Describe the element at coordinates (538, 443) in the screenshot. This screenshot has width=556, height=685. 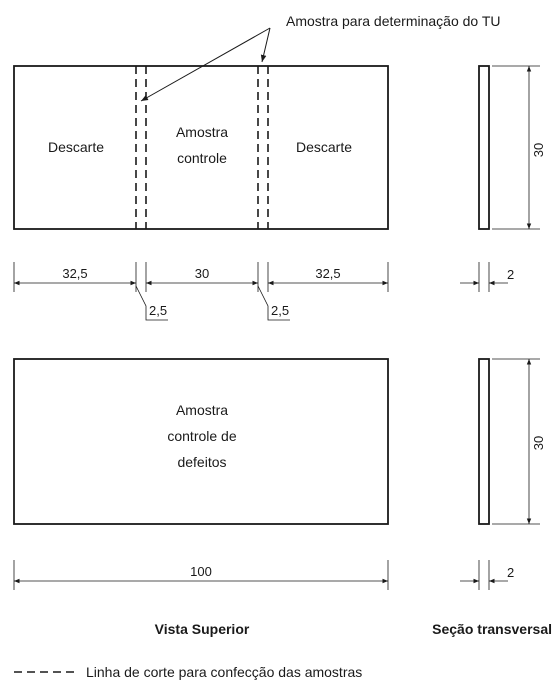
I see `dim-height-bottom: 30` at that location.